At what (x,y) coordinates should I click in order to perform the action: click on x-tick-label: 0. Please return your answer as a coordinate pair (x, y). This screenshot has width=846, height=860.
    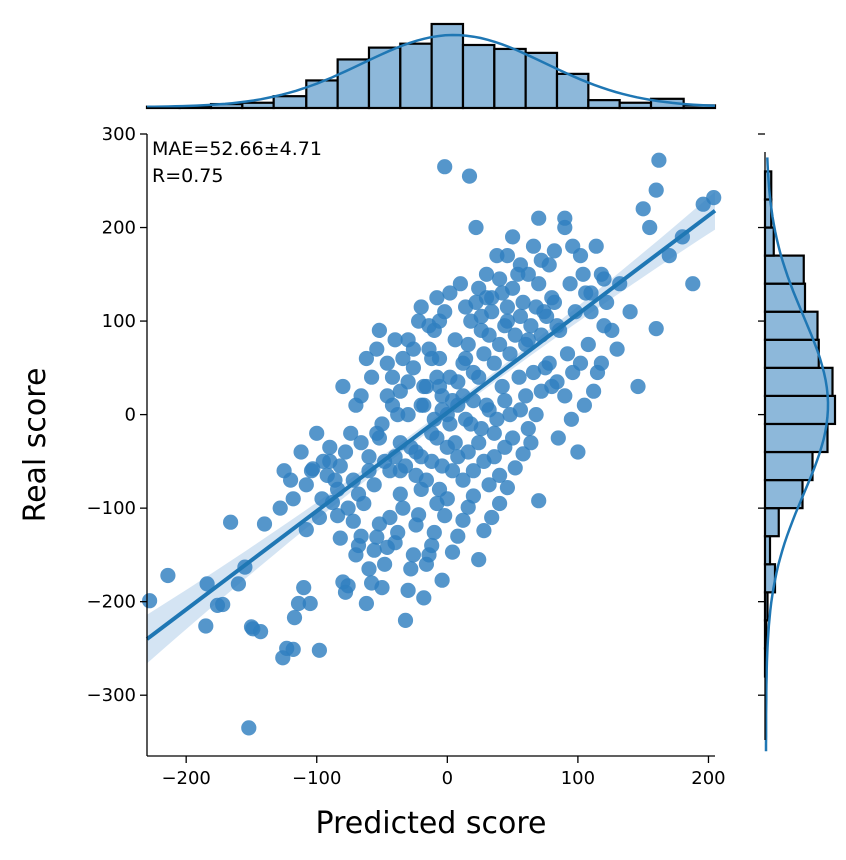
    Looking at the image, I should click on (447, 778).